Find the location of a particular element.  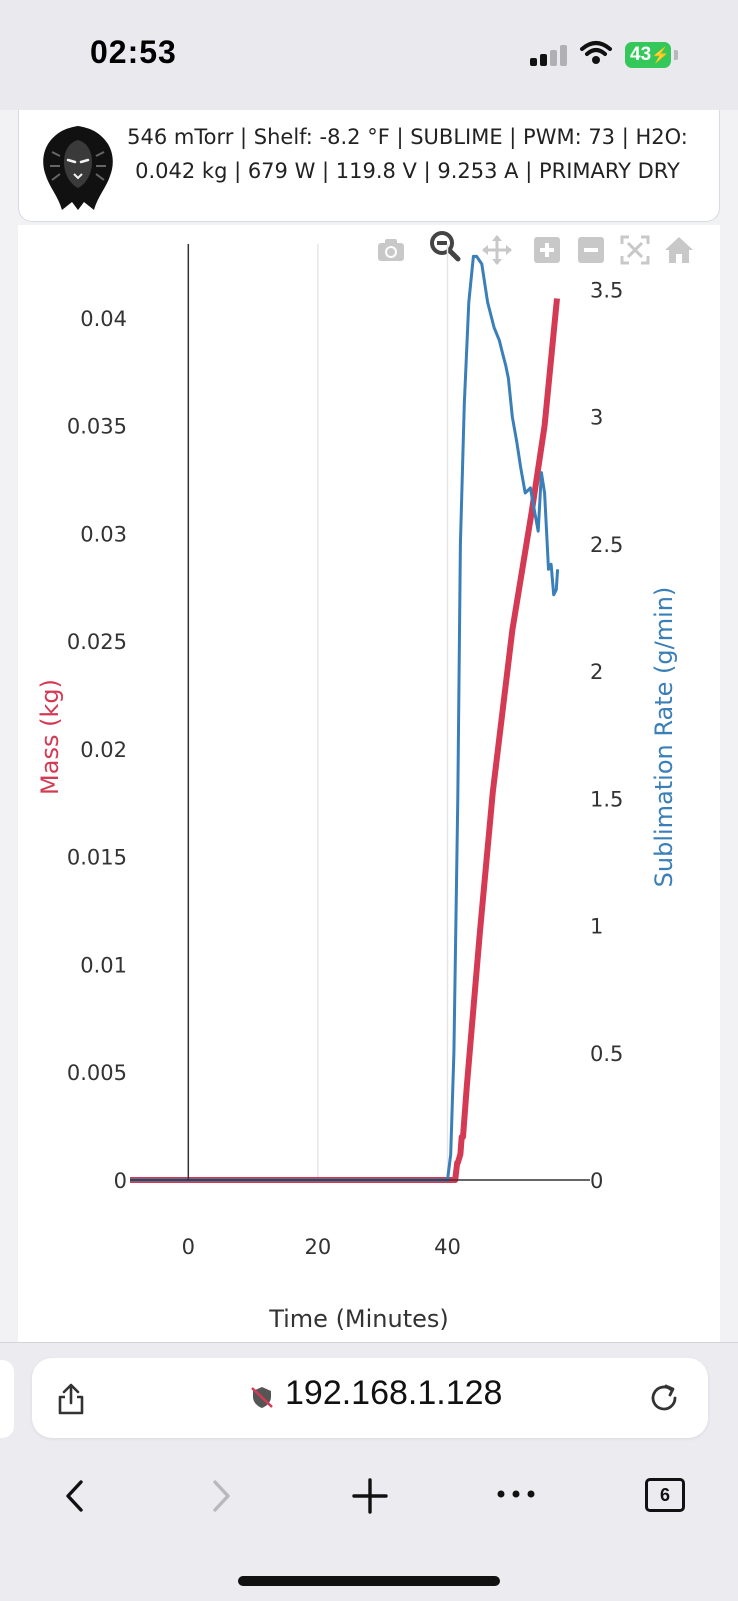

charging-bolt-icon: ⚡ is located at coordinates (660, 55).